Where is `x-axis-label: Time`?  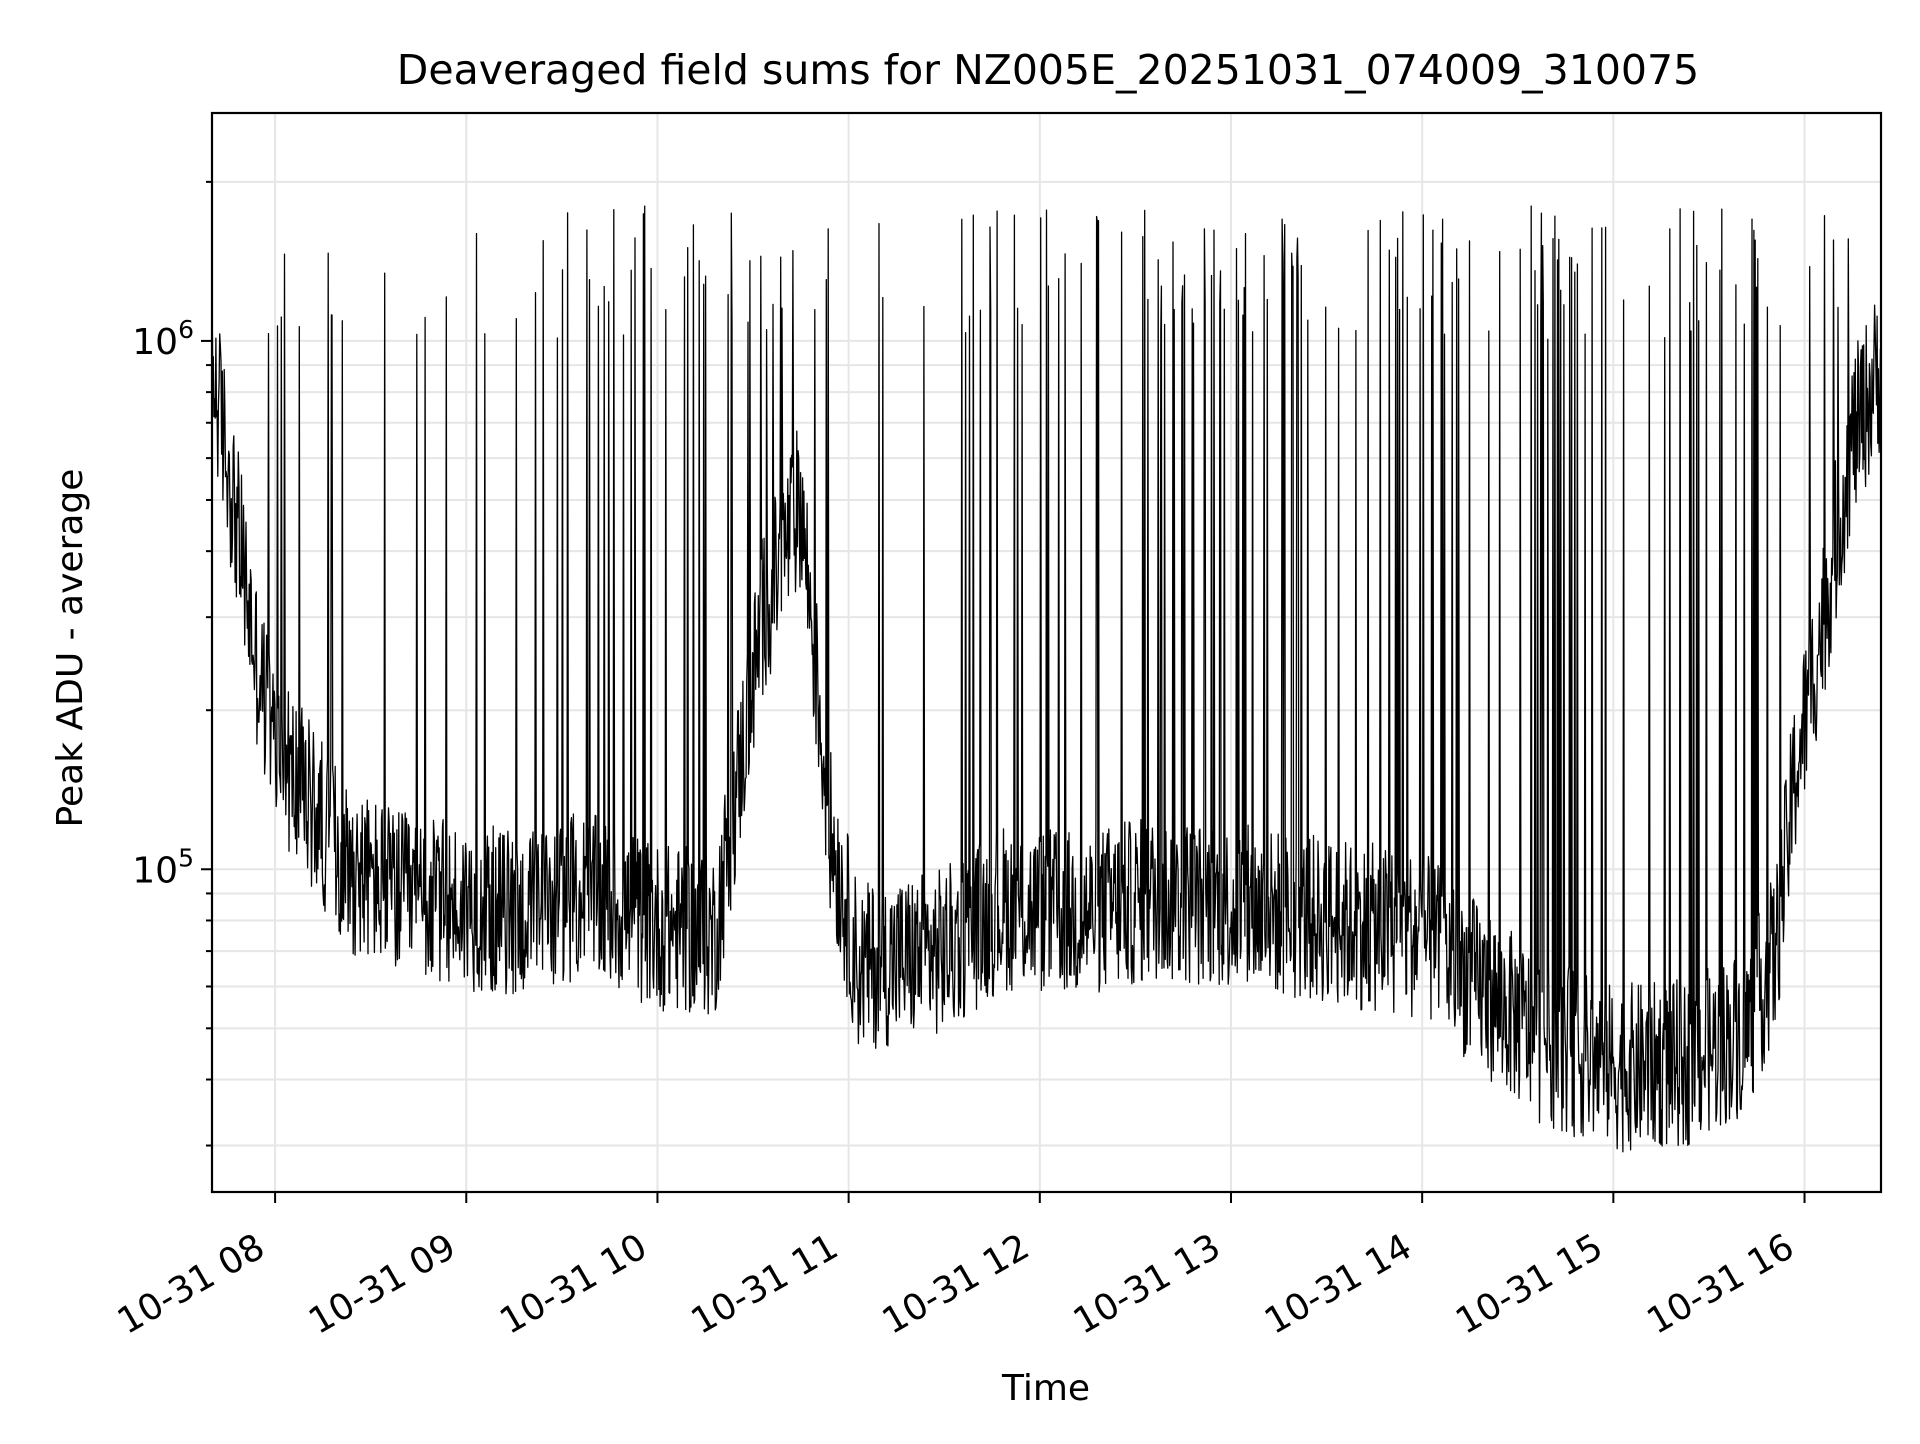 x-axis-label: Time is located at coordinates (1045, 1388).